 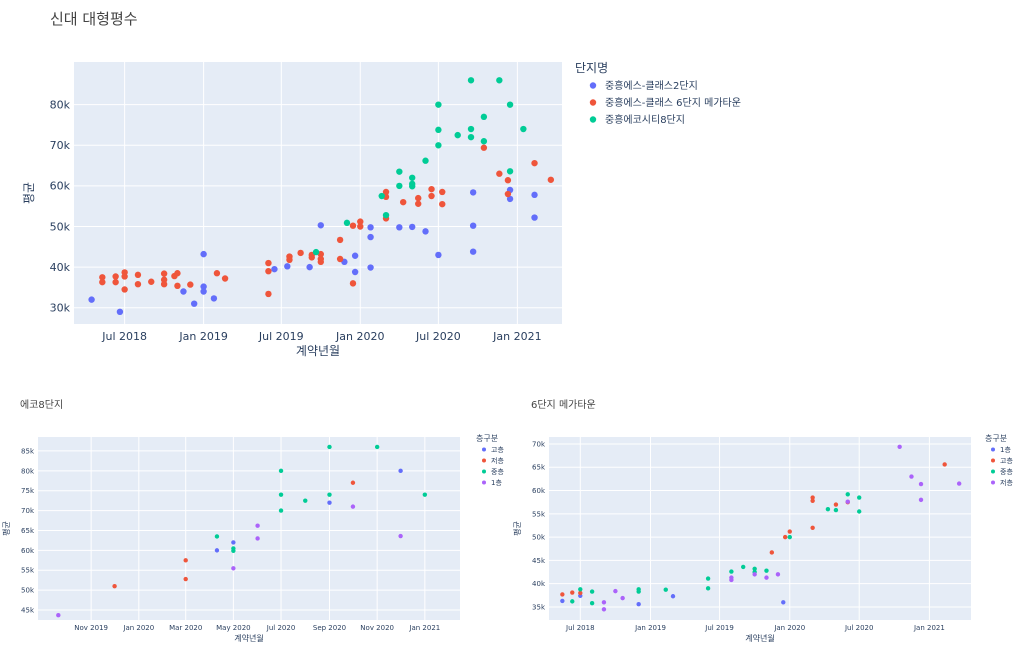 What do you see at coordinates (593, 119) in the screenshot?
I see `main-legend-marker` at bounding box center [593, 119].